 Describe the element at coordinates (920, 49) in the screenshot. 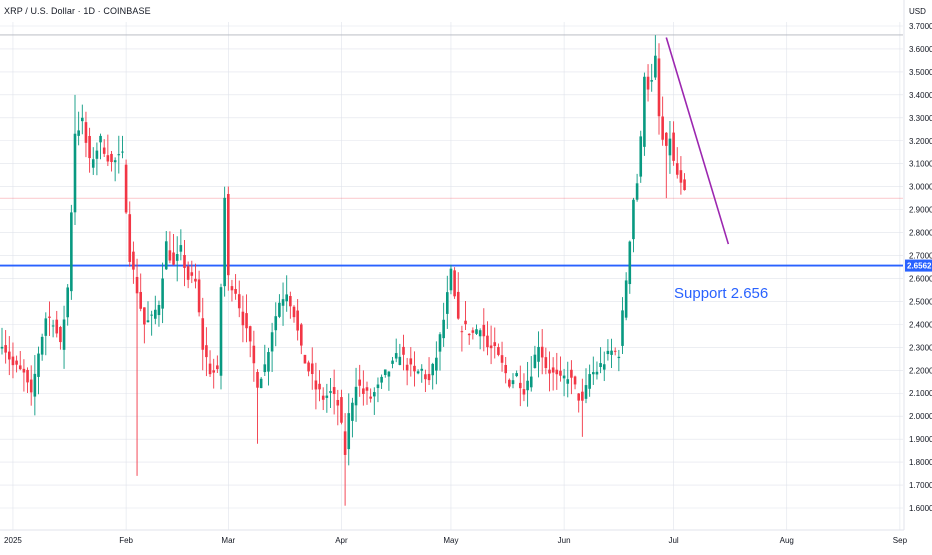

I see `y-tick-label: 3.6000` at that location.